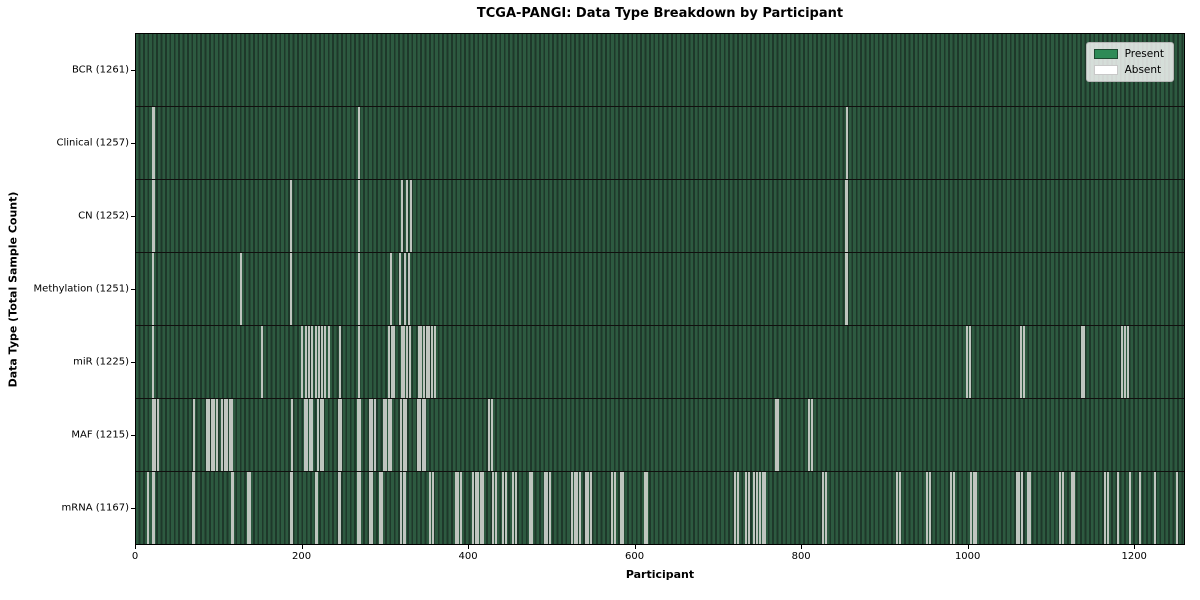  I want to click on legend-swatch-present-icon, so click(1105, 54).